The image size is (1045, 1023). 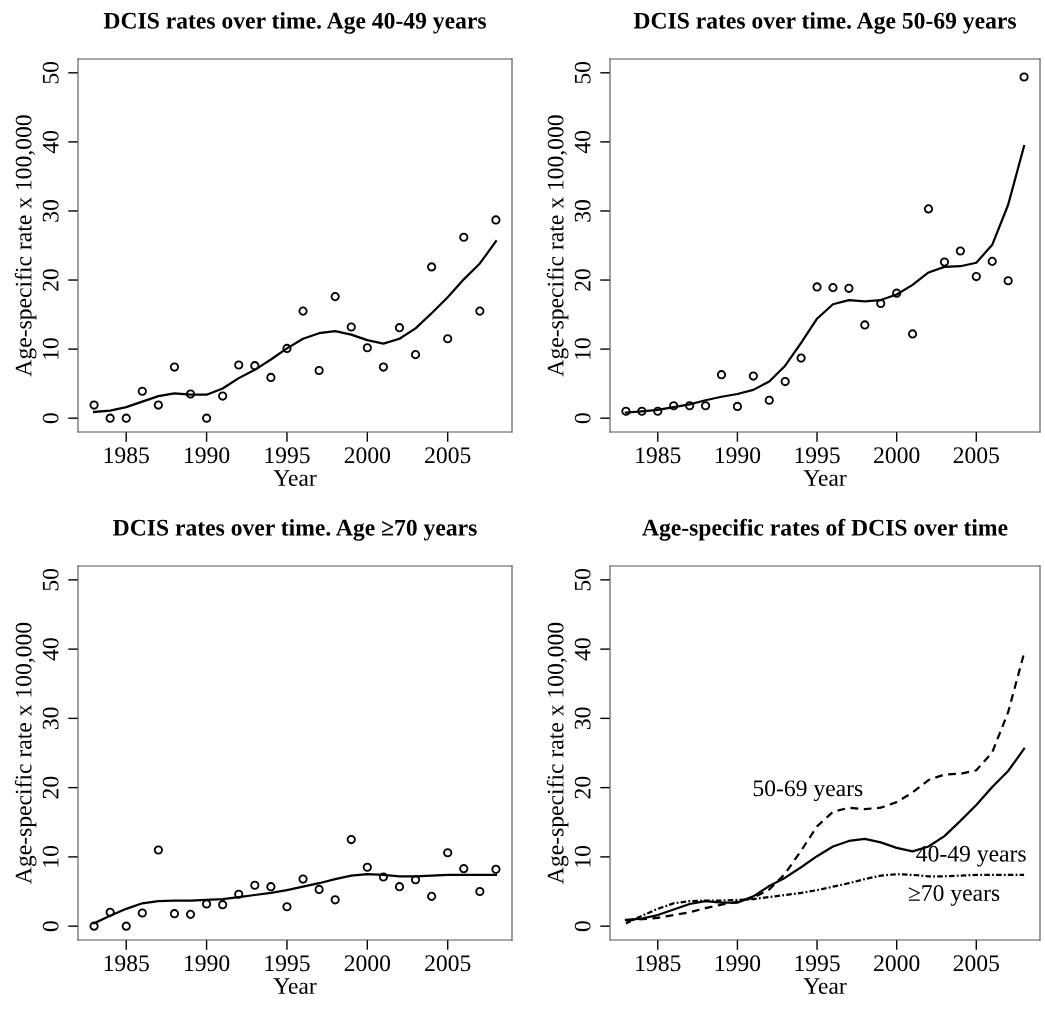 What do you see at coordinates (954, 895) in the screenshot?
I see `annotation: ≥70 years` at bounding box center [954, 895].